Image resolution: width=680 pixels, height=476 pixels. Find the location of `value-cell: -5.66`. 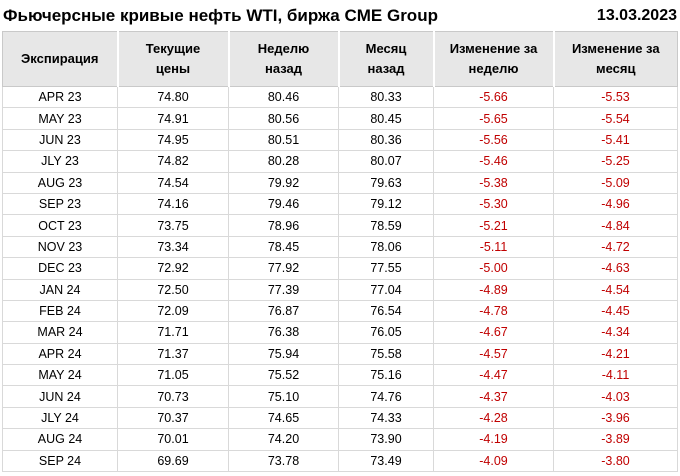

value-cell: -5.66 is located at coordinates (493, 97).